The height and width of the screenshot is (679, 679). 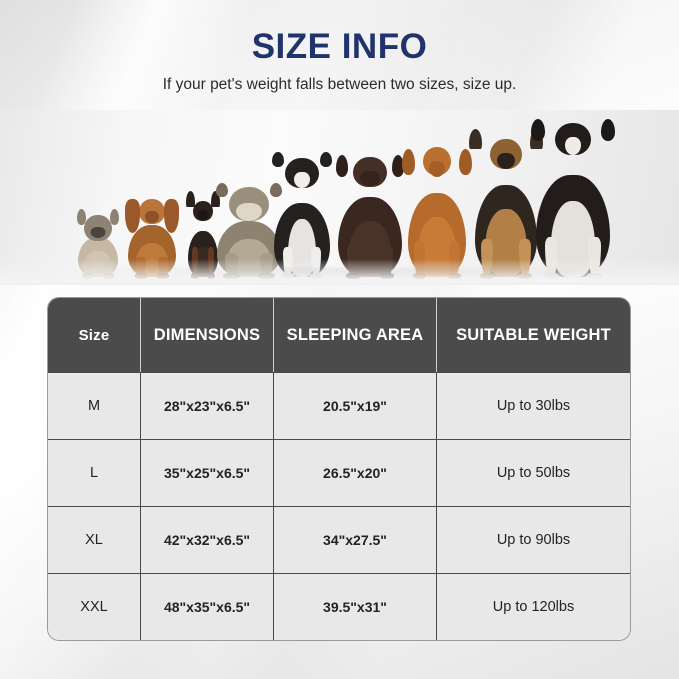 I want to click on column-header-suitable-weight: SUITABLE WEIGHT, so click(x=533, y=335).